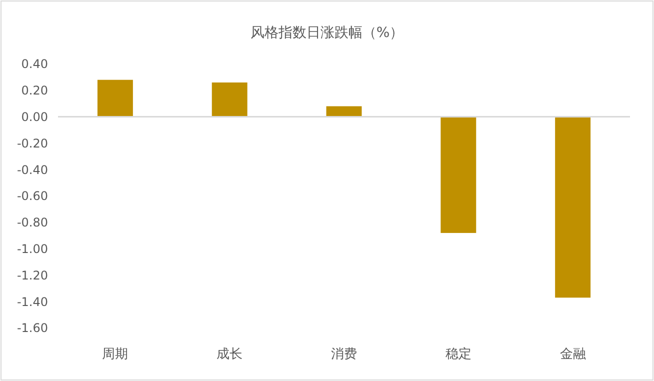 The height and width of the screenshot is (381, 654). Describe the element at coordinates (32, 169) in the screenshot. I see `y-tick-label: -0.40` at that location.